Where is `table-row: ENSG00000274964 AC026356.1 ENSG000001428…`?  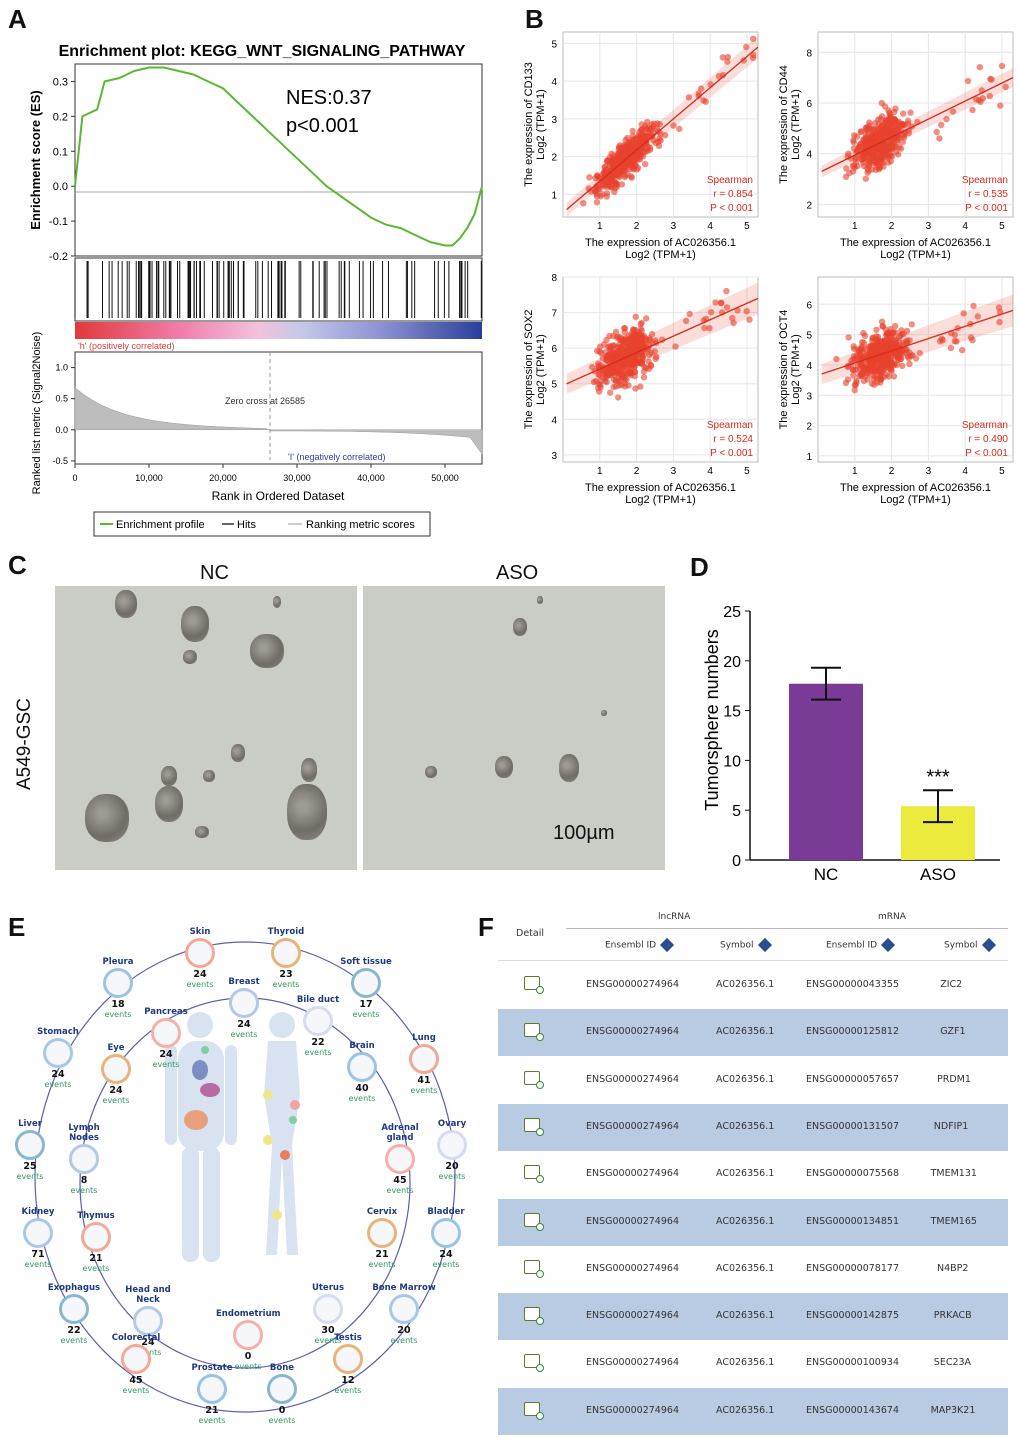
table-row: ENSG00000274964 AC026356.1 ENSG000001428… is located at coordinates (753, 1317).